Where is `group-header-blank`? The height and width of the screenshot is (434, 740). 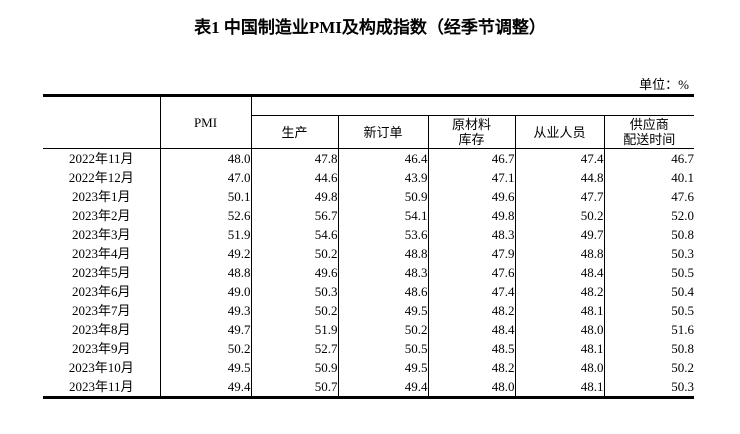 group-header-blank is located at coordinates (472, 105).